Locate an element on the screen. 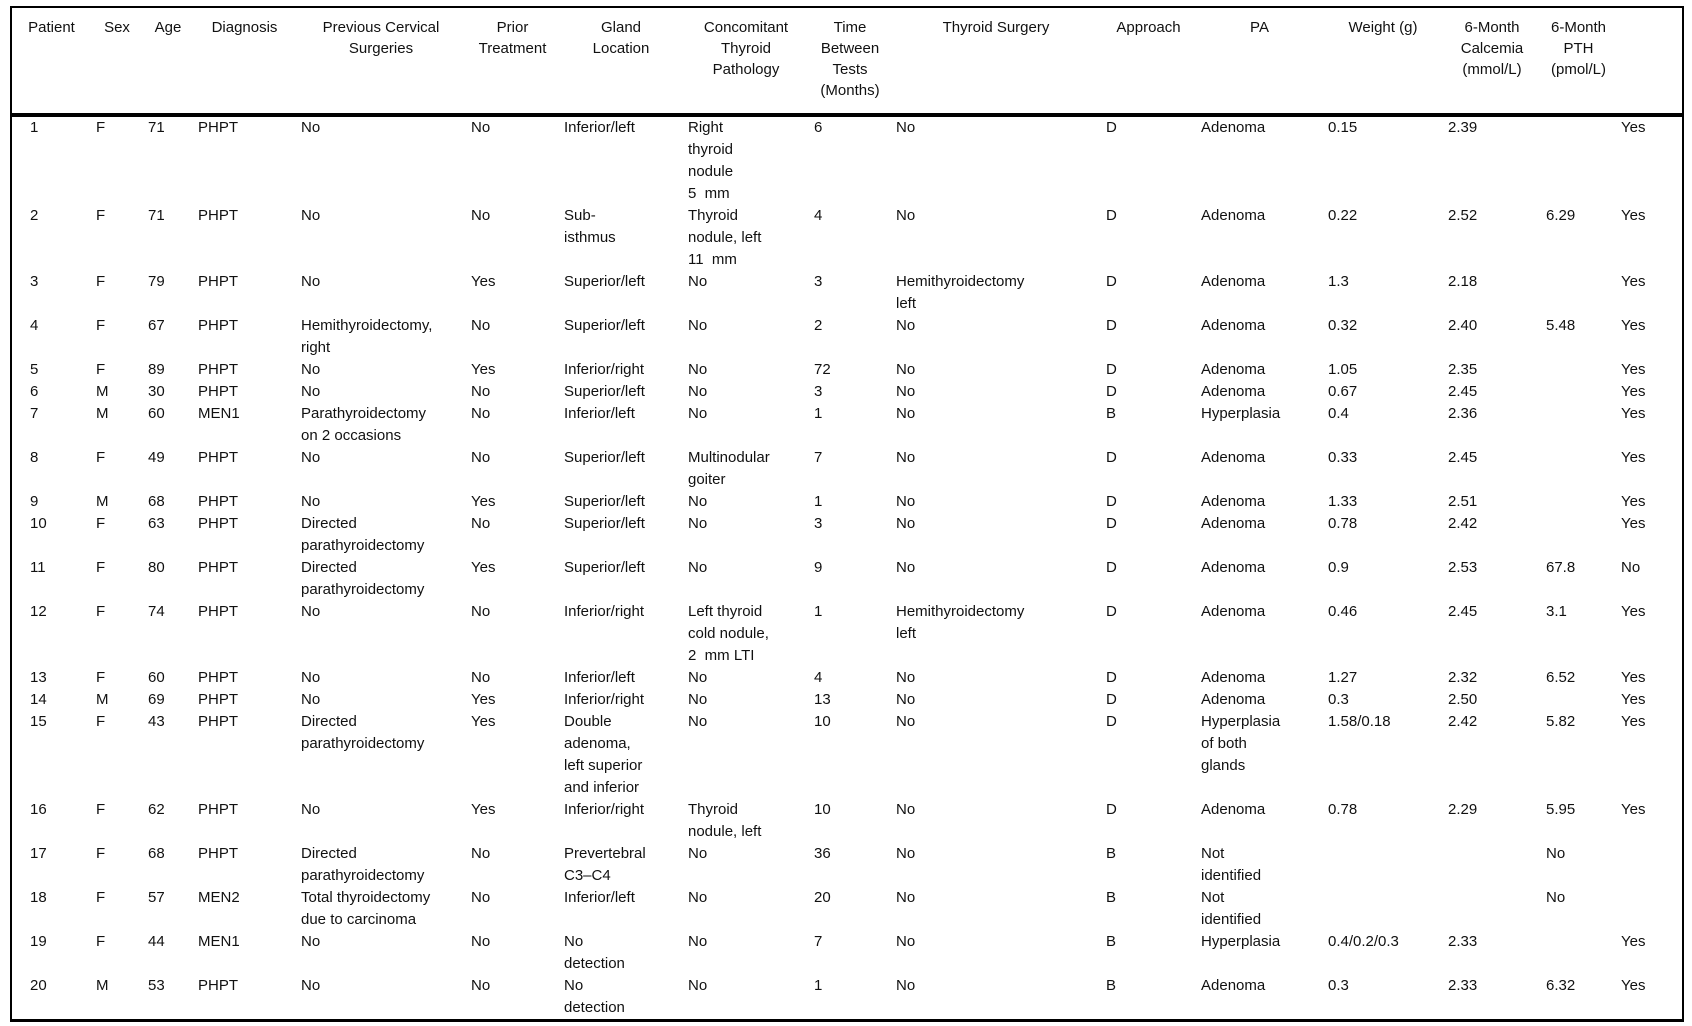  cell-pth_6month: 67.8 is located at coordinates (1561, 567).